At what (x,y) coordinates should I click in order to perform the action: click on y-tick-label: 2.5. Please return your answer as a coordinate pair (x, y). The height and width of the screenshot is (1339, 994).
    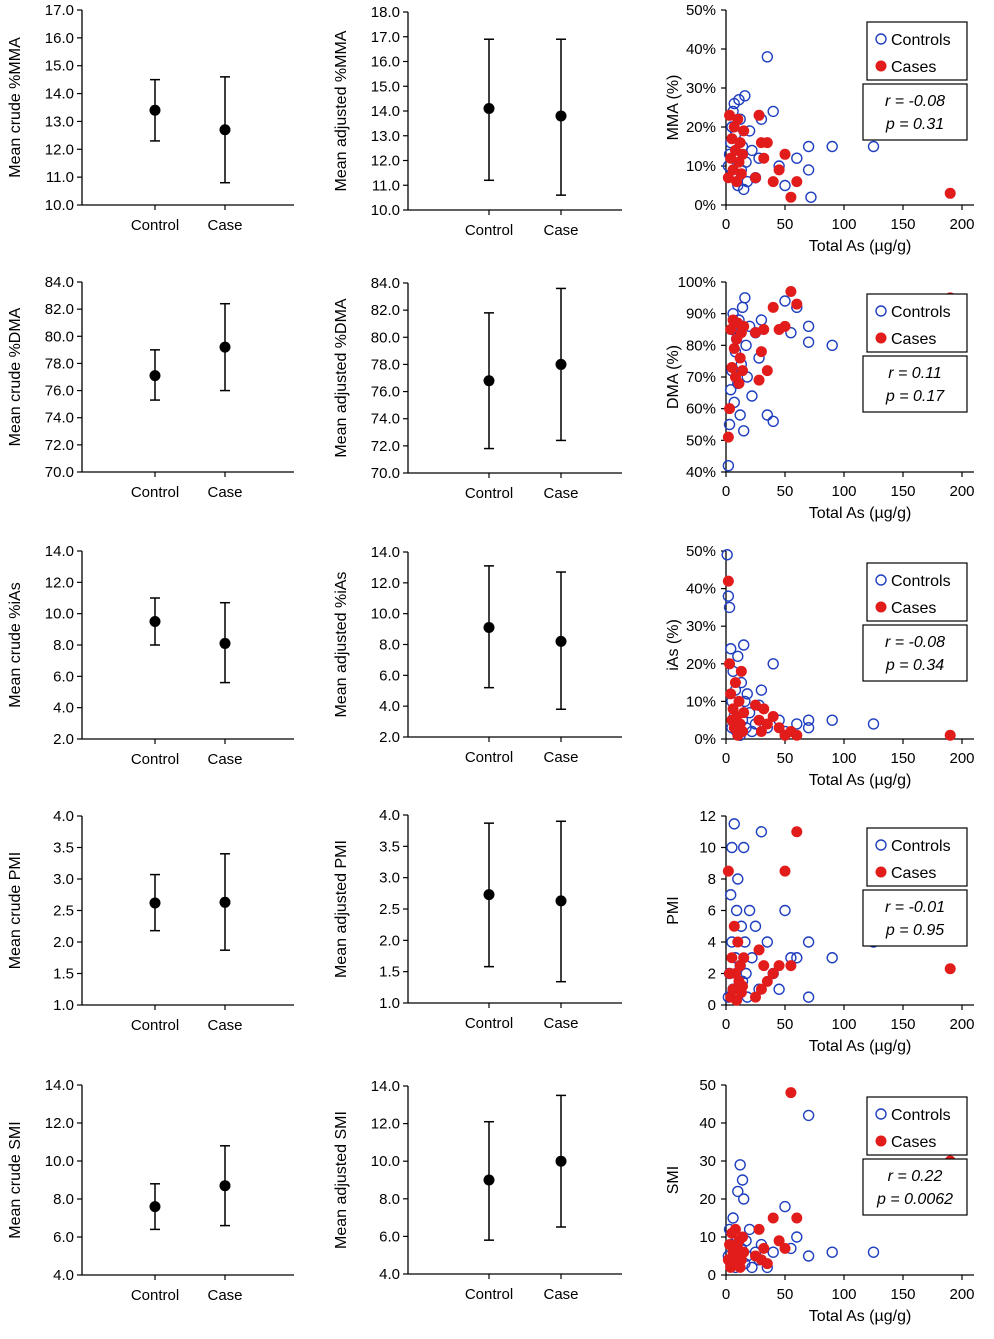
    Looking at the image, I should click on (389, 909).